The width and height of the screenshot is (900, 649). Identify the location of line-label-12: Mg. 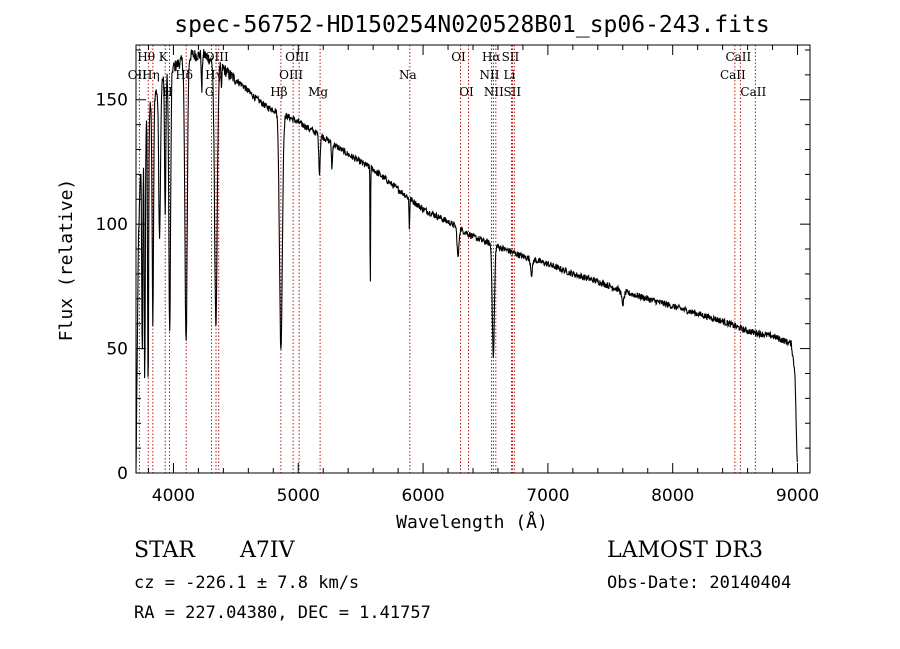
(318, 92).